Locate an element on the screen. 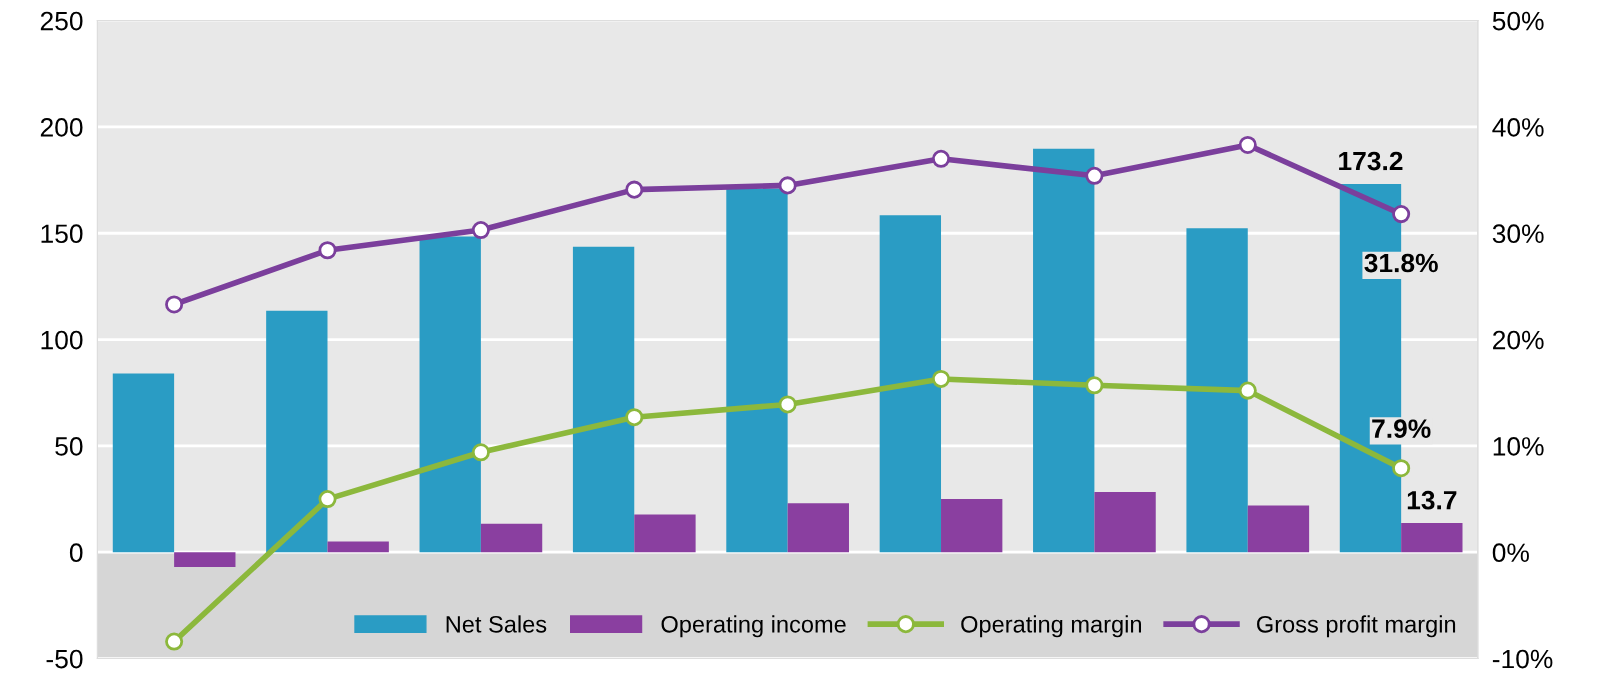 The width and height of the screenshot is (1624, 686). y-tick-label: 250 is located at coordinates (61, 21).